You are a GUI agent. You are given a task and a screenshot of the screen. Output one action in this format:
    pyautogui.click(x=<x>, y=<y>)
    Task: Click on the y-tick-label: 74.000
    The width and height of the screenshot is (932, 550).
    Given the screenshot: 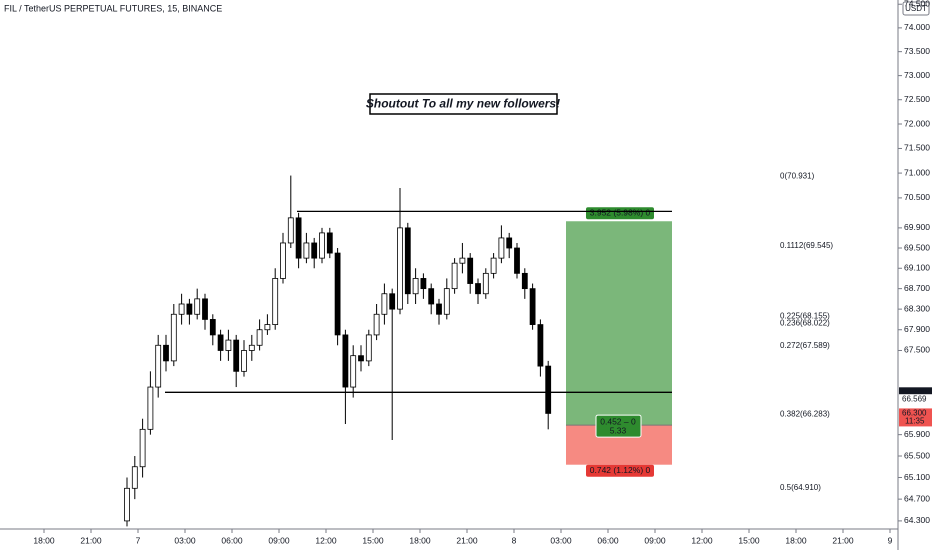 What is the action you would take?
    pyautogui.click(x=917, y=27)
    